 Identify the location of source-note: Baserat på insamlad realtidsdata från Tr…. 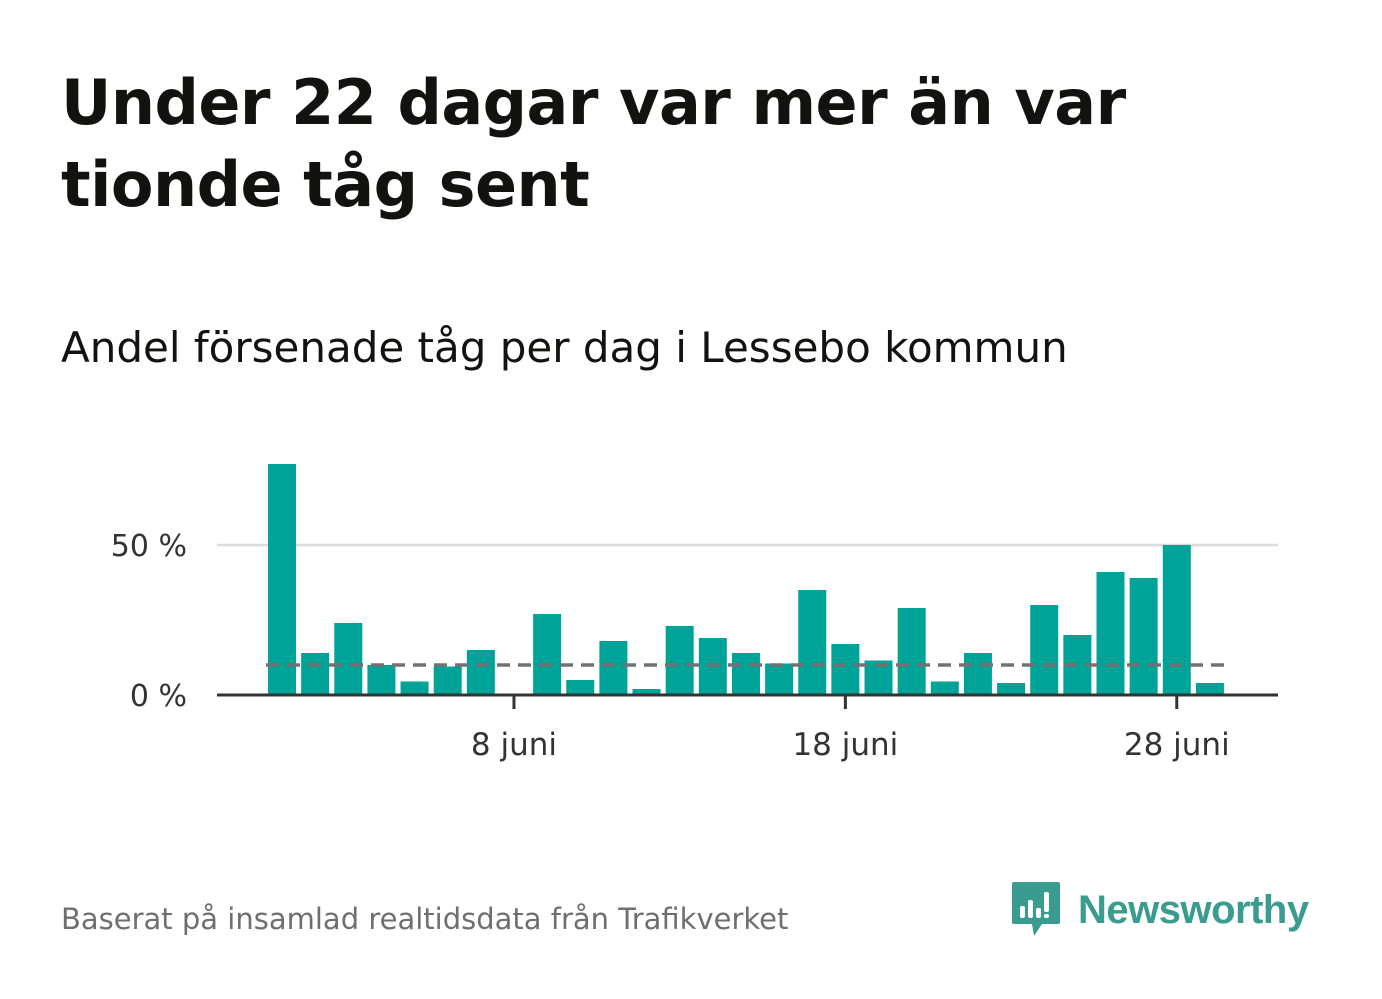
(425, 919).